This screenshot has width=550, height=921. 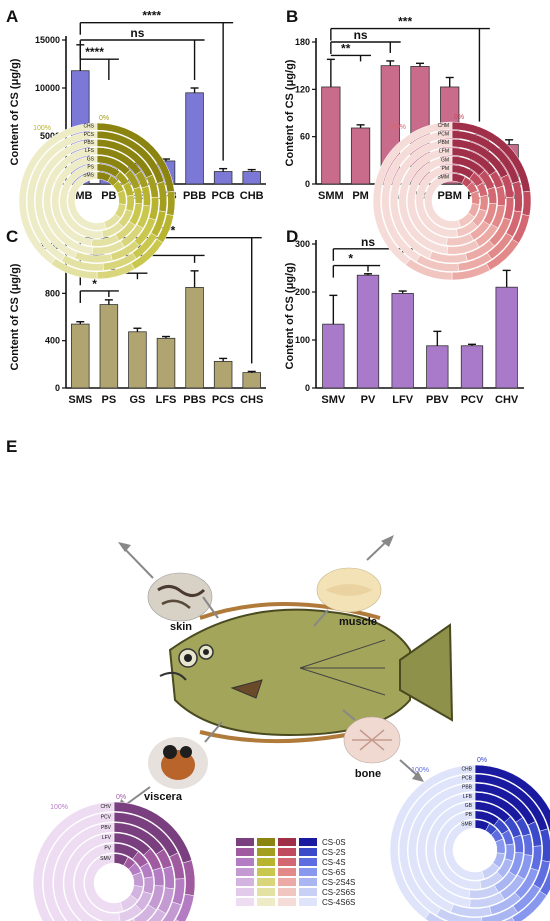 I want to click on ring-sample-label: SMB, so click(x=467, y=824).